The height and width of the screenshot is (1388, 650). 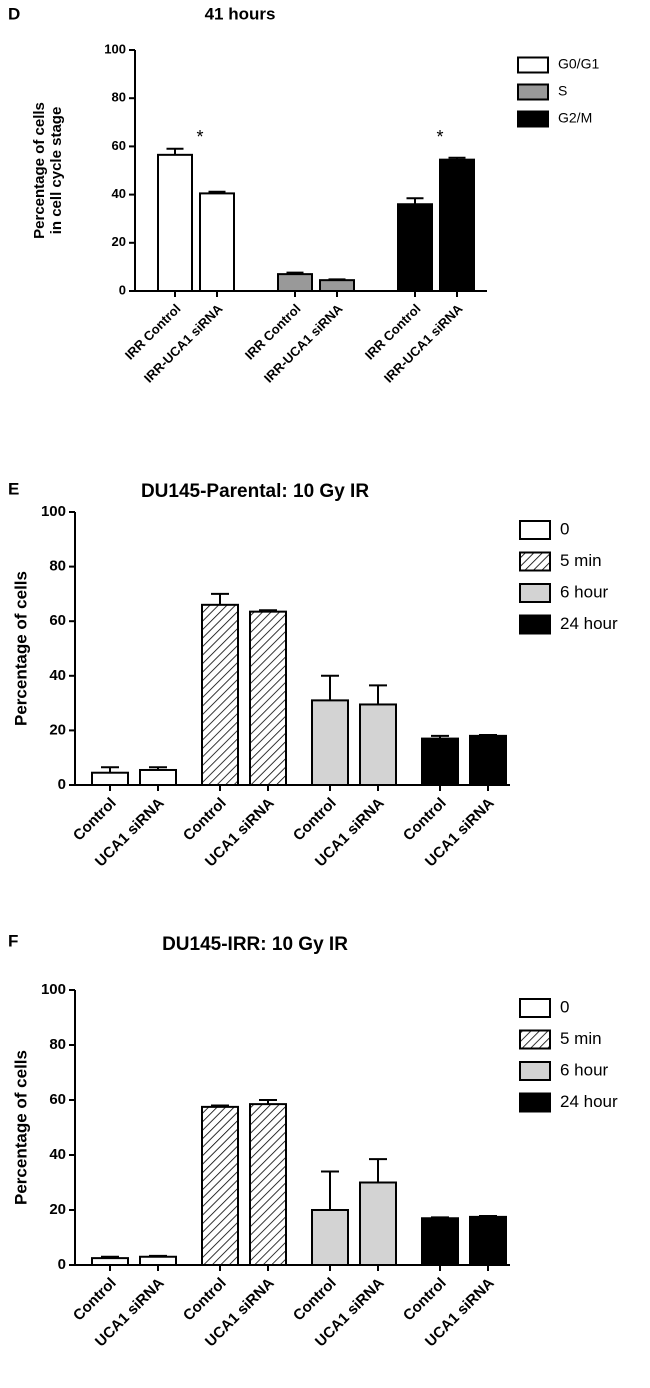 What do you see at coordinates (14, 13) in the screenshot?
I see `panel-label: D` at bounding box center [14, 13].